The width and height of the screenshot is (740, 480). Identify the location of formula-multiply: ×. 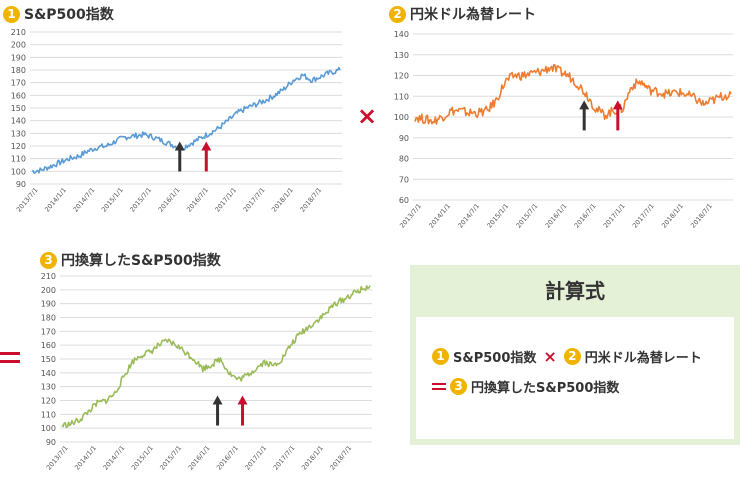
(550, 356).